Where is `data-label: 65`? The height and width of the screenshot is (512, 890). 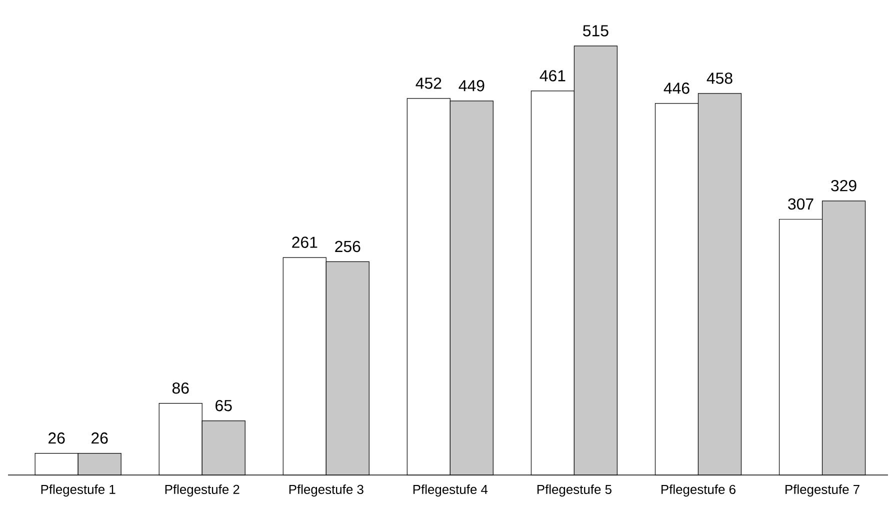
data-label: 65 is located at coordinates (224, 406).